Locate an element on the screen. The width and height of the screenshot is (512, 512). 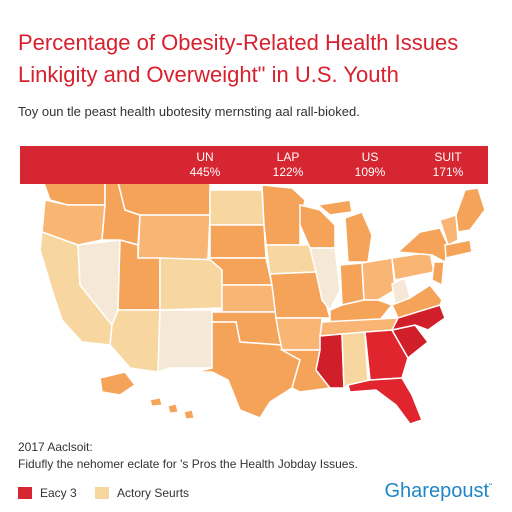
stat-value: 109% is located at coordinates (370, 172).